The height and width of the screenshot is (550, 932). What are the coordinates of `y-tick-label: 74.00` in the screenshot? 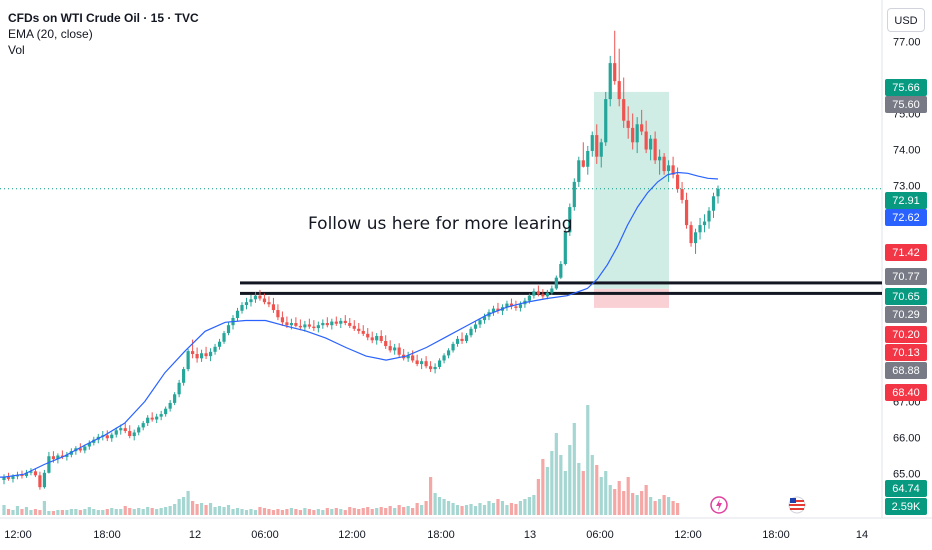 It's located at (907, 151).